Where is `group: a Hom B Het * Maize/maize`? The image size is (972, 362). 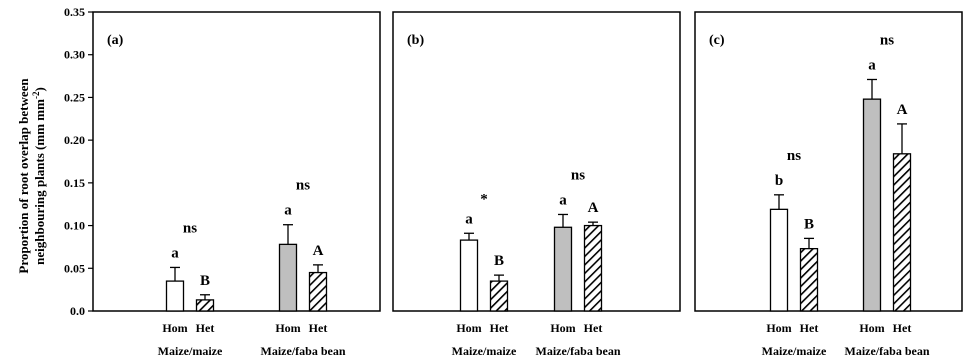 group: a Hom B Het * Maize/maize is located at coordinates (484, 274).